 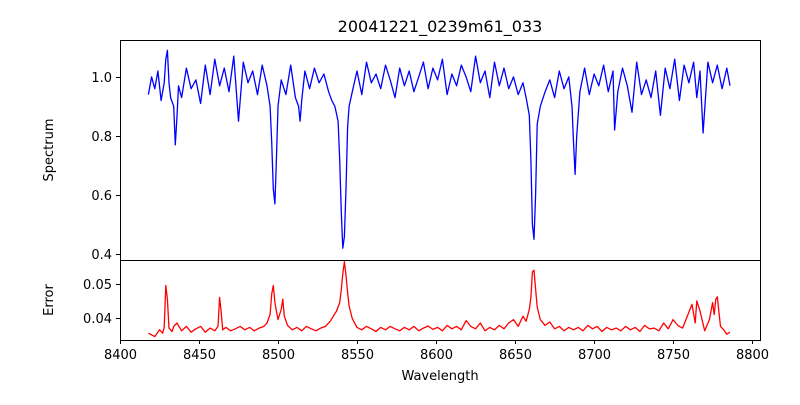 I want to click on x-tick-label: 8400, so click(x=120, y=355).